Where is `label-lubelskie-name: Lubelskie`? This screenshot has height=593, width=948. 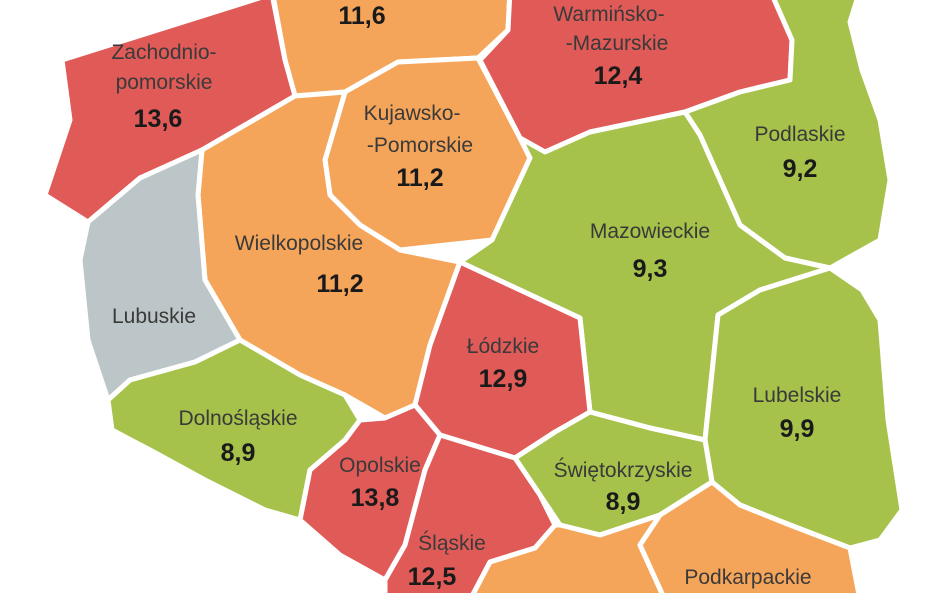
label-lubelskie-name: Lubelskie is located at coordinates (797, 395).